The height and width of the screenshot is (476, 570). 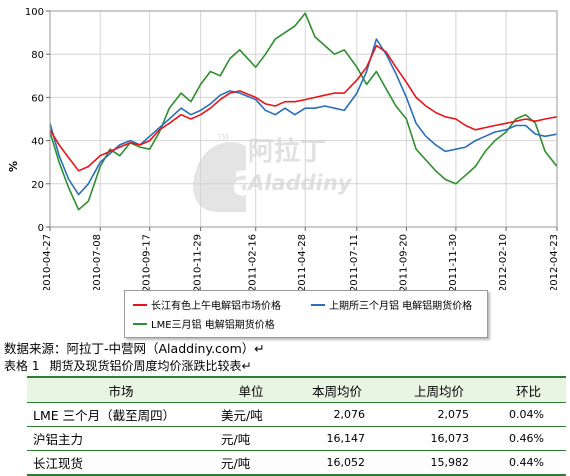 What do you see at coordinates (337, 414) in the screenshot?
I see `cell-this-week: 2,076` at bounding box center [337, 414].